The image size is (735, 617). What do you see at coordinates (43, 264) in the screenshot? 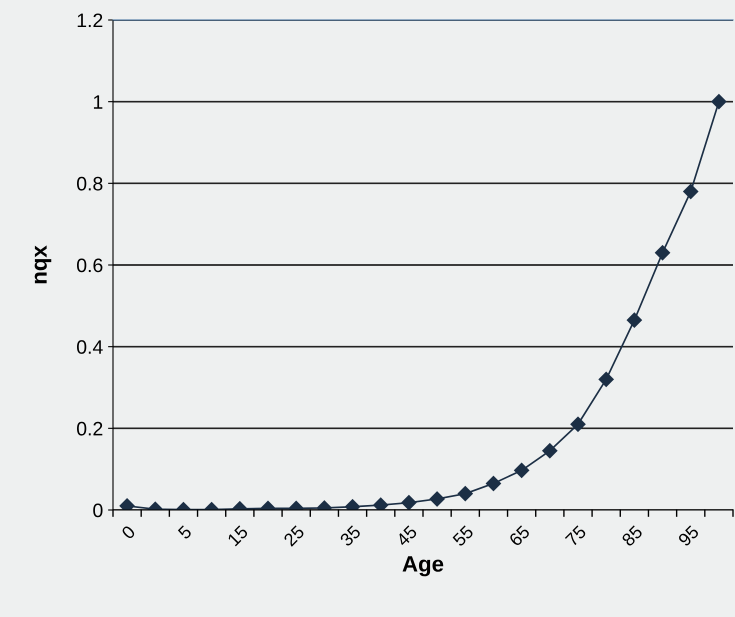
I see `y-axis-title: nqx` at bounding box center [43, 264].